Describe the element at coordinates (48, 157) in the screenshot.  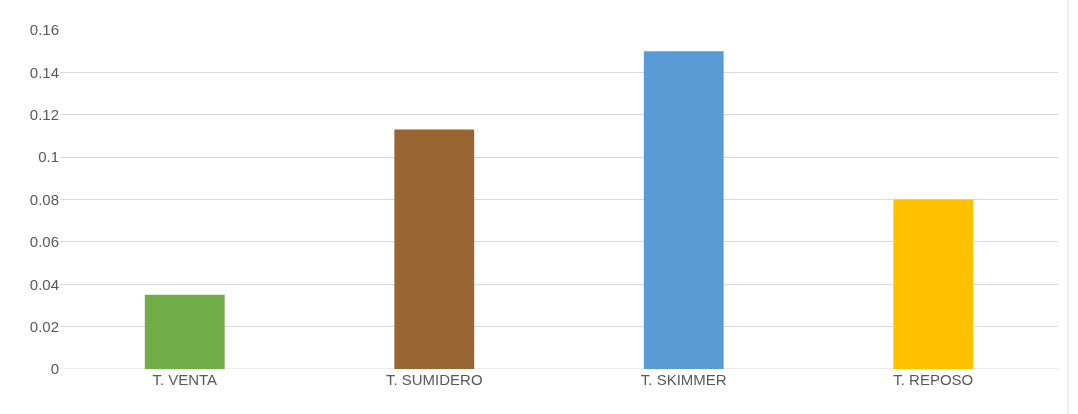
I see `y-tick-label: 0.1` at that location.